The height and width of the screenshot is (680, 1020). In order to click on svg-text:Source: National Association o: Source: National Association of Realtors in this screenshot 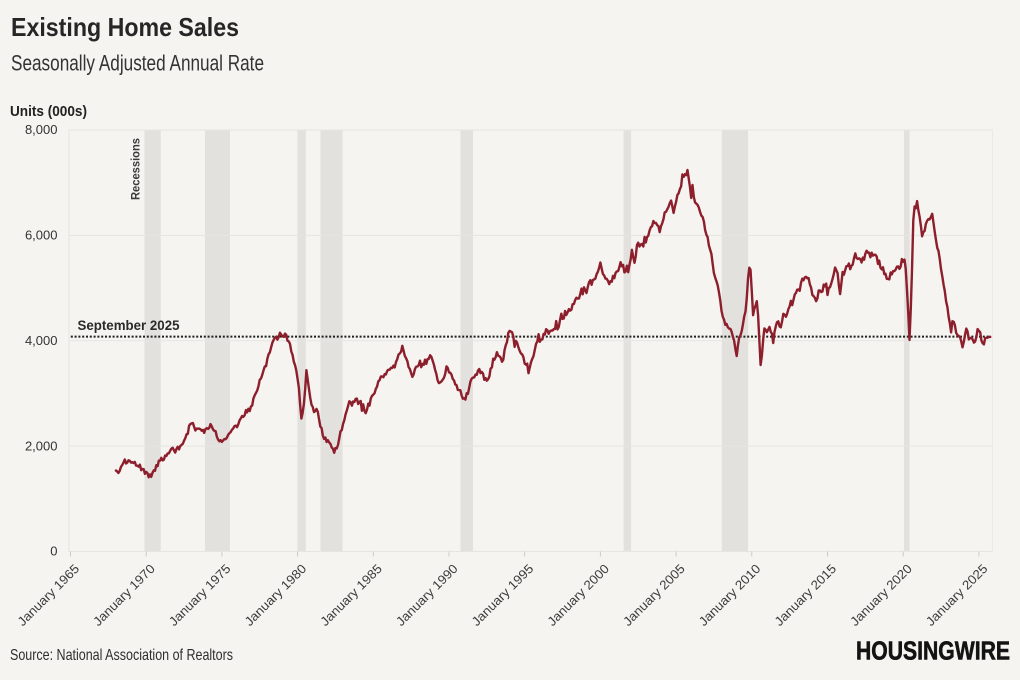, I will do `click(121, 655)`.